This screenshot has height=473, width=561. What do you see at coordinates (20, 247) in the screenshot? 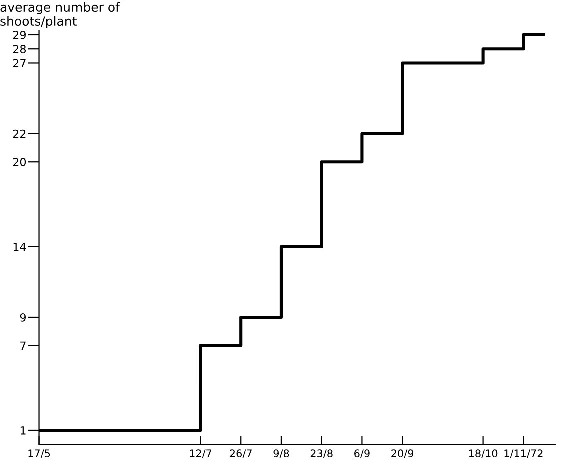
I see `y-tick-label: 14` at bounding box center [20, 247].